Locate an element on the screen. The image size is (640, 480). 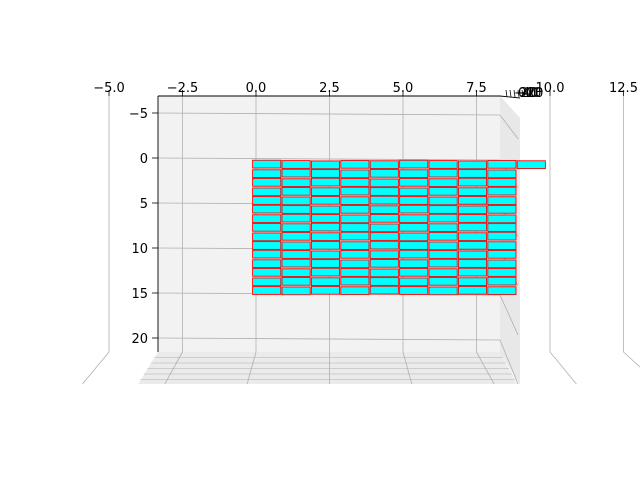
x-tick-label: 10.0 is located at coordinates (550, 88).